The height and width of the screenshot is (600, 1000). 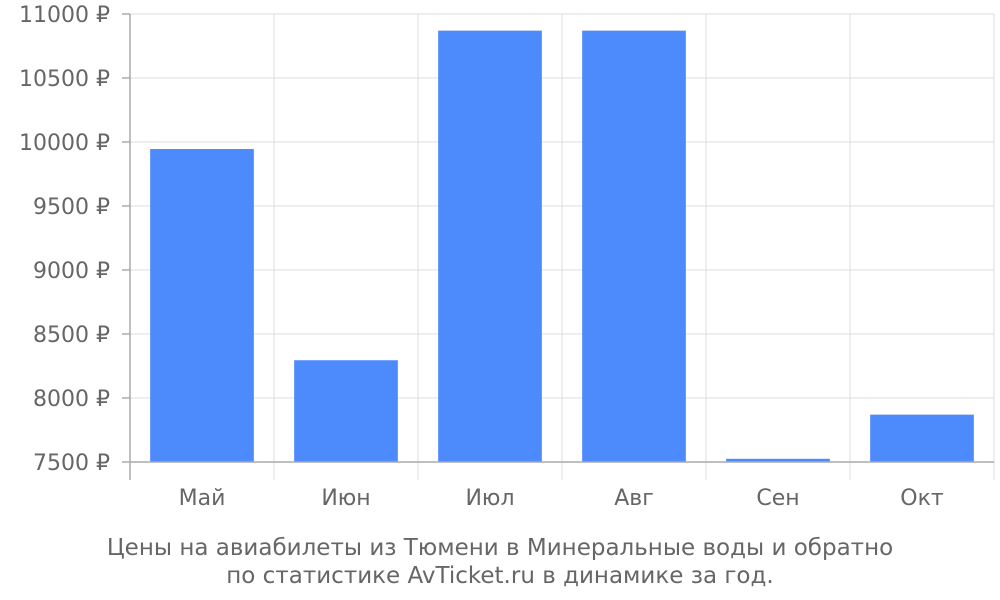 What do you see at coordinates (777, 498) in the screenshot?
I see `x-tick-label: Сен` at bounding box center [777, 498].